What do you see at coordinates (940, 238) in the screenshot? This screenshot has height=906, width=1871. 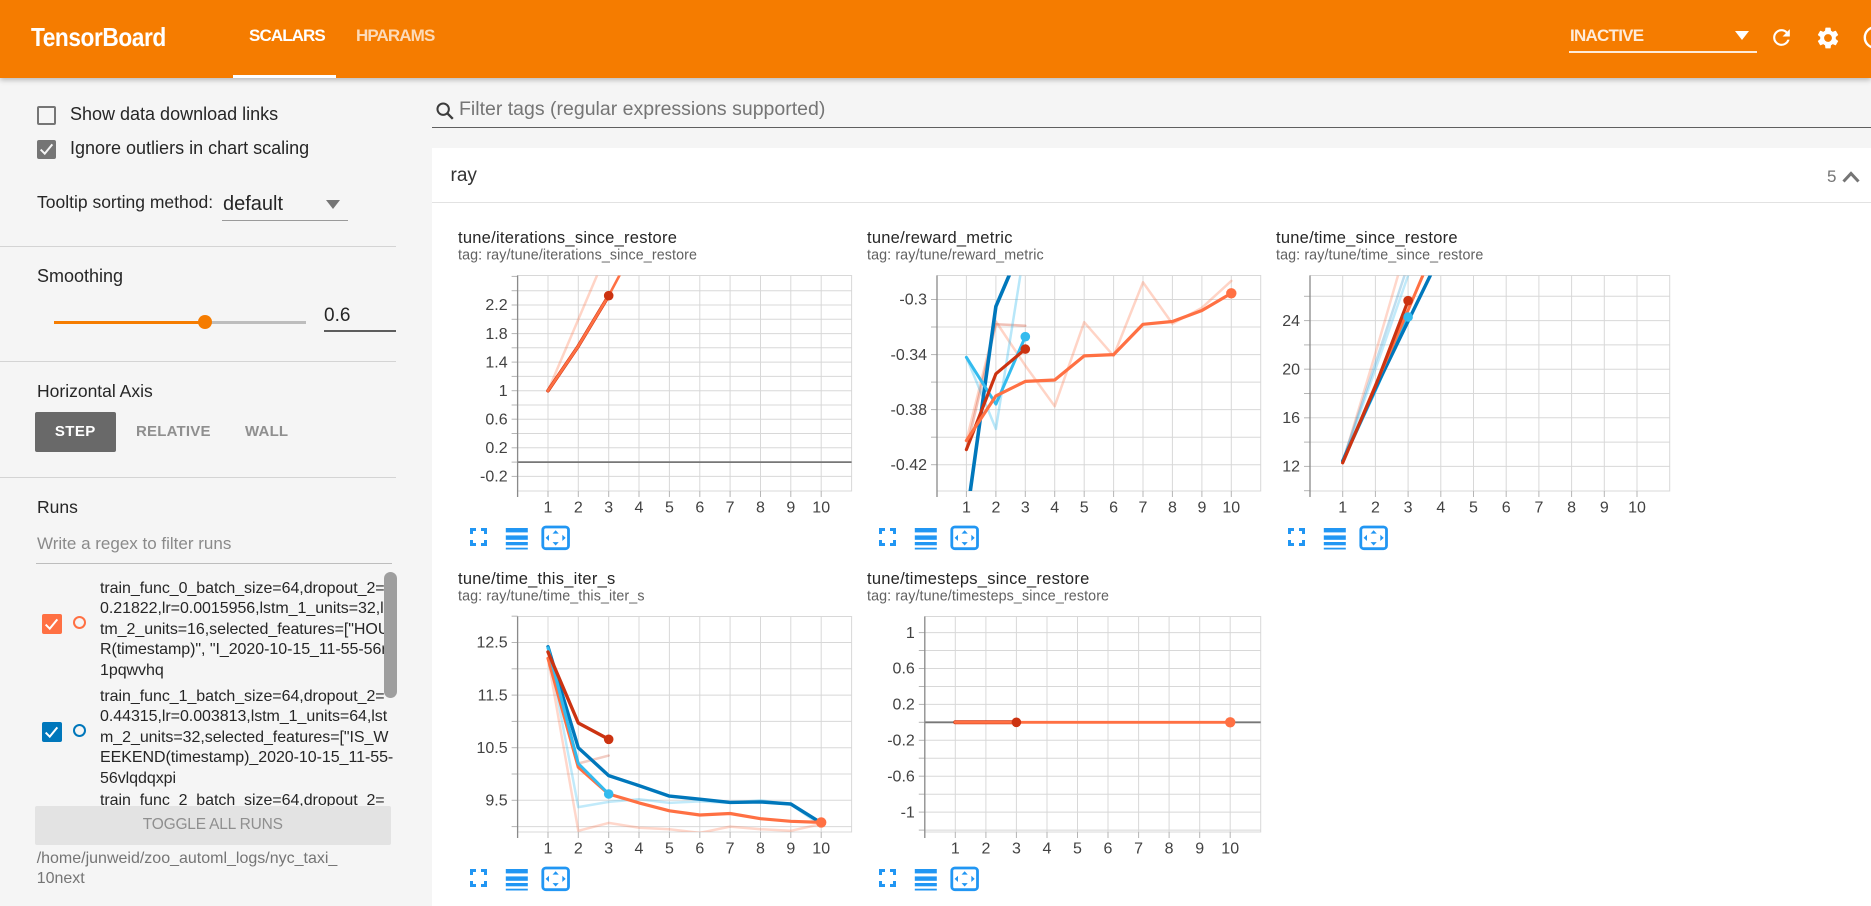 I see `svg-text: tune/reward_metric` at bounding box center [940, 238].